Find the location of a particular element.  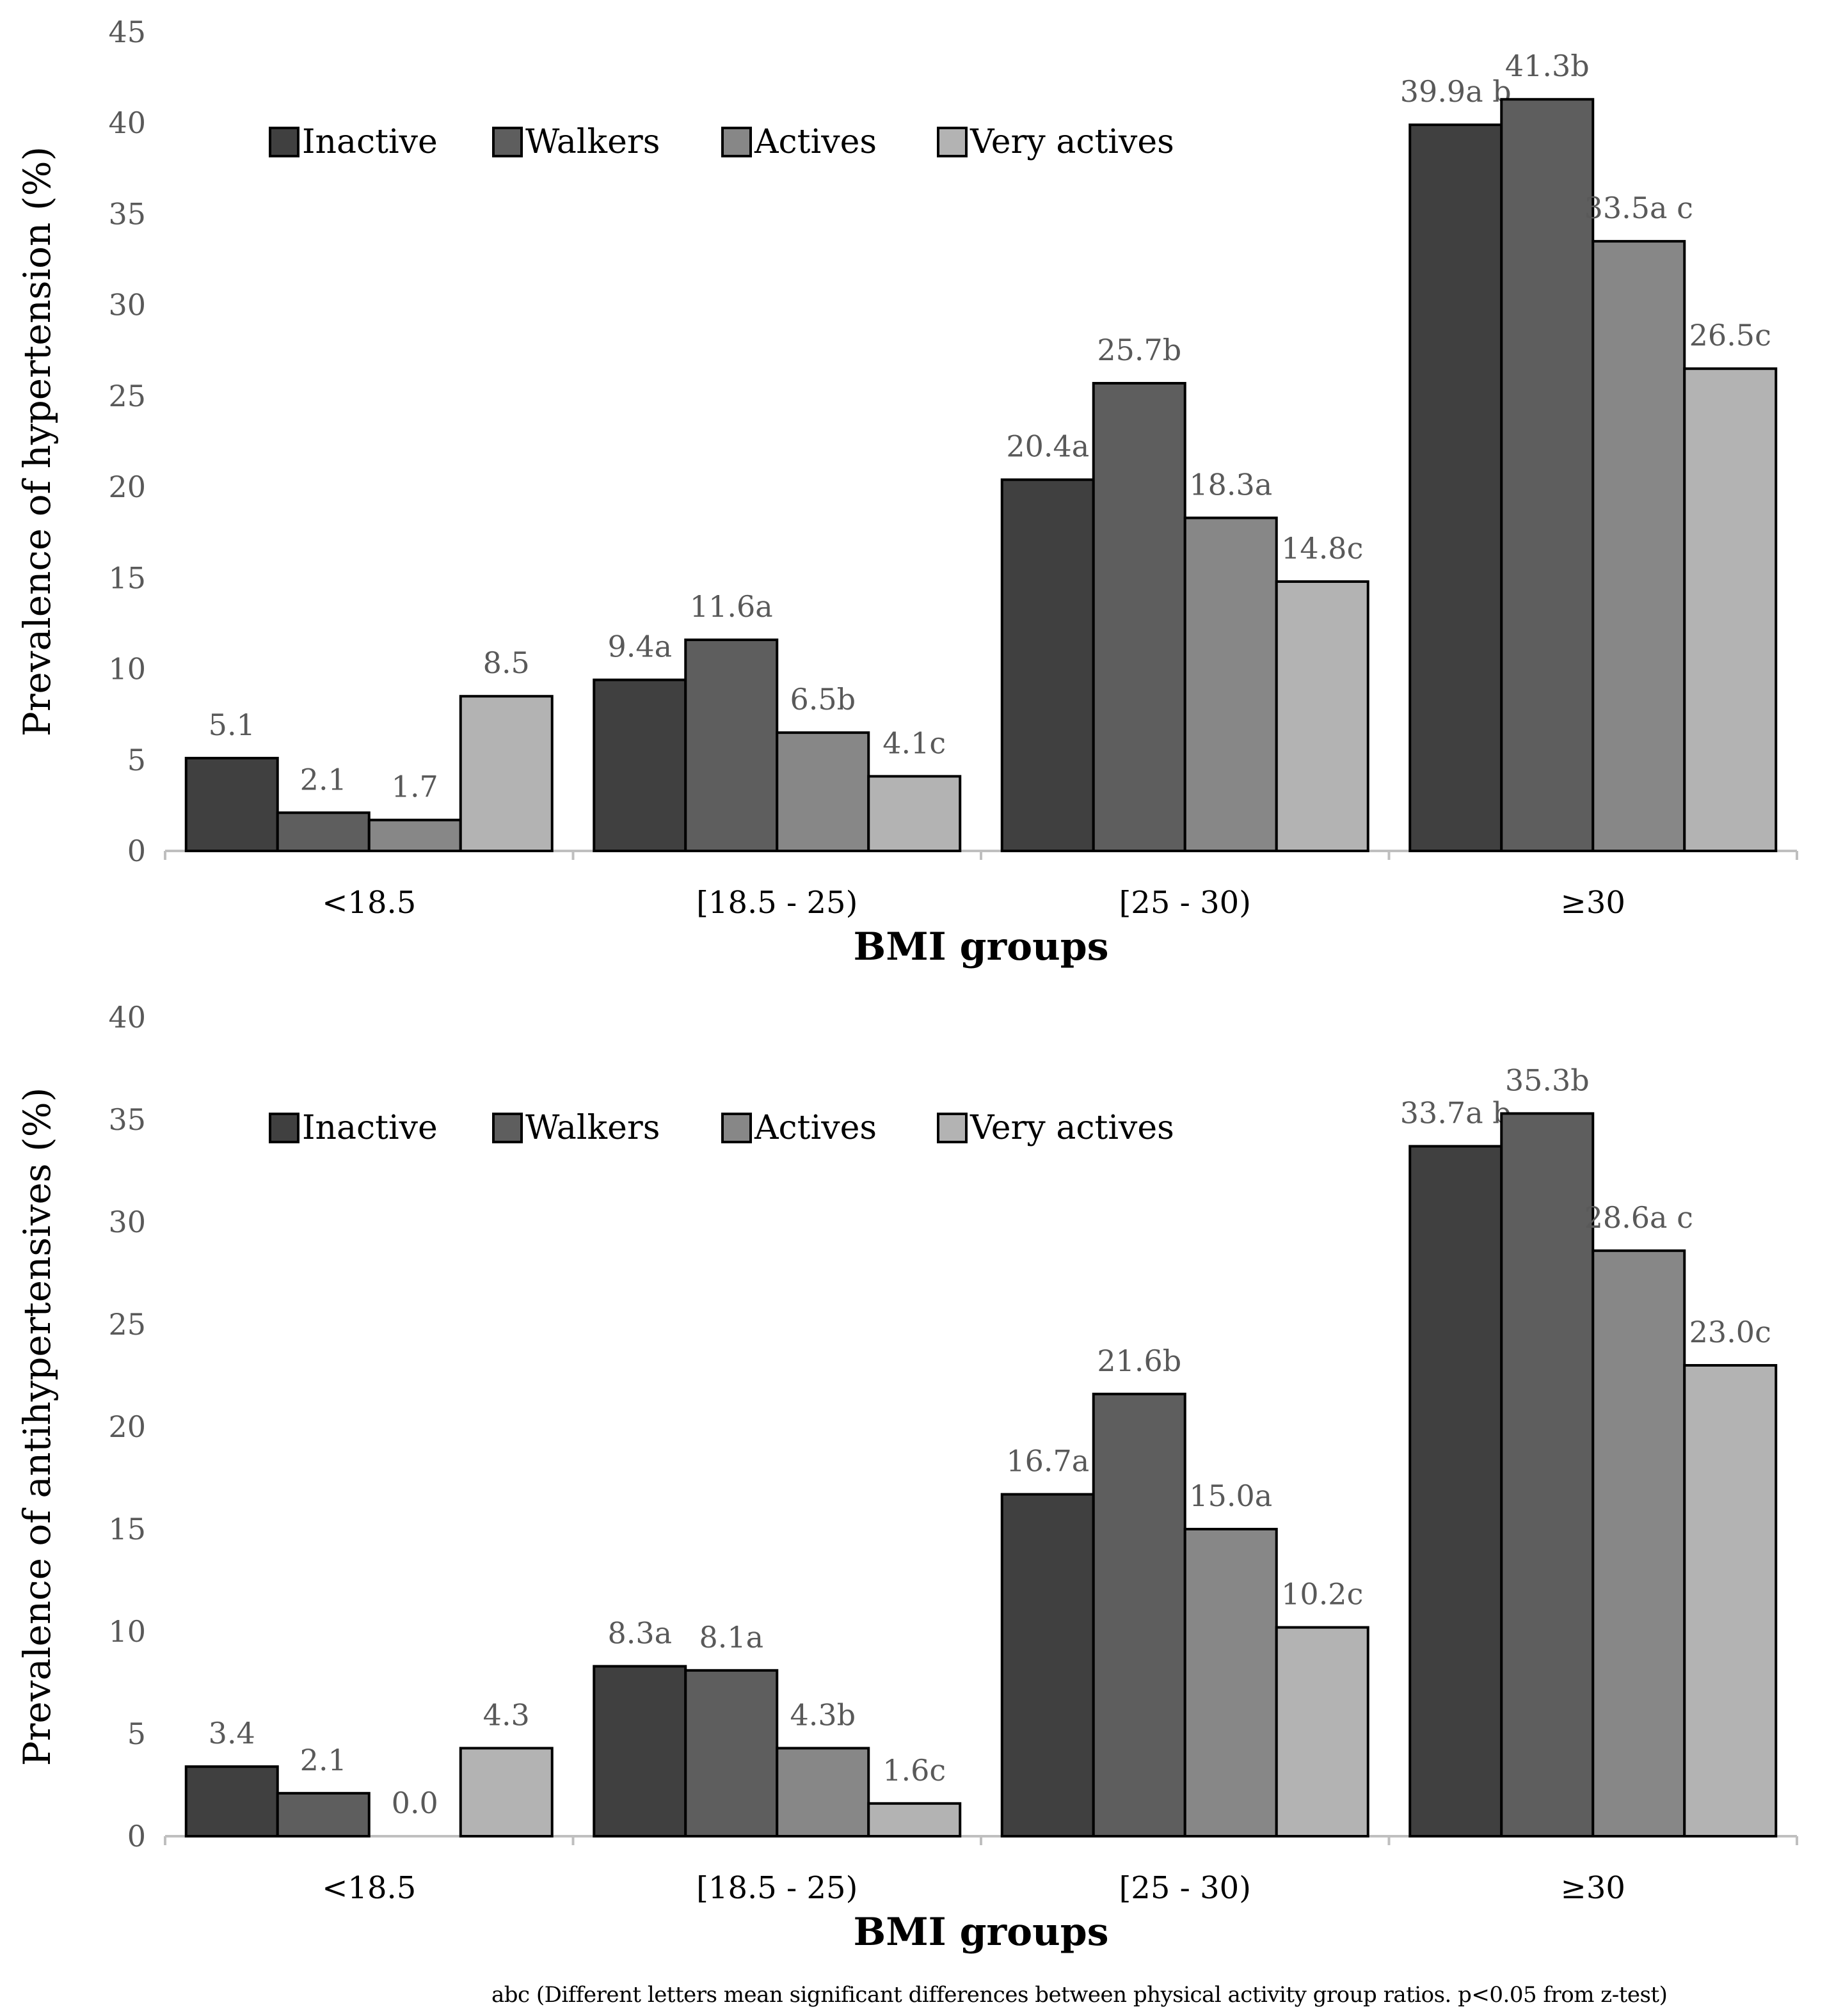

hyp-ytick-label: 45 is located at coordinates (127, 32).